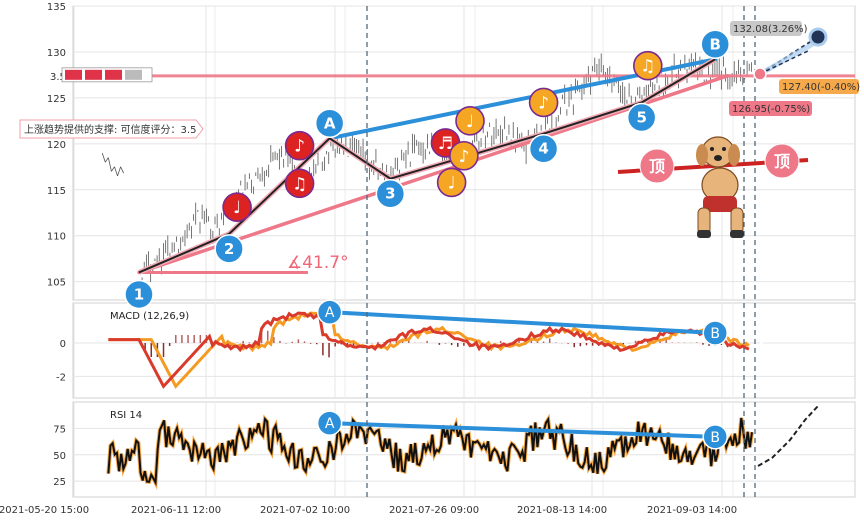  I want to click on rsi-divergence-label: B, so click(715, 438).